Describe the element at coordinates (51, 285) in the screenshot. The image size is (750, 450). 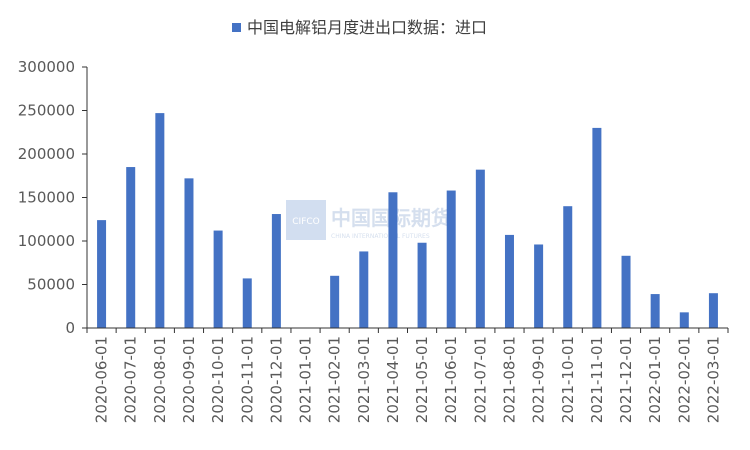
I see `y-tick-label: 50000` at that location.